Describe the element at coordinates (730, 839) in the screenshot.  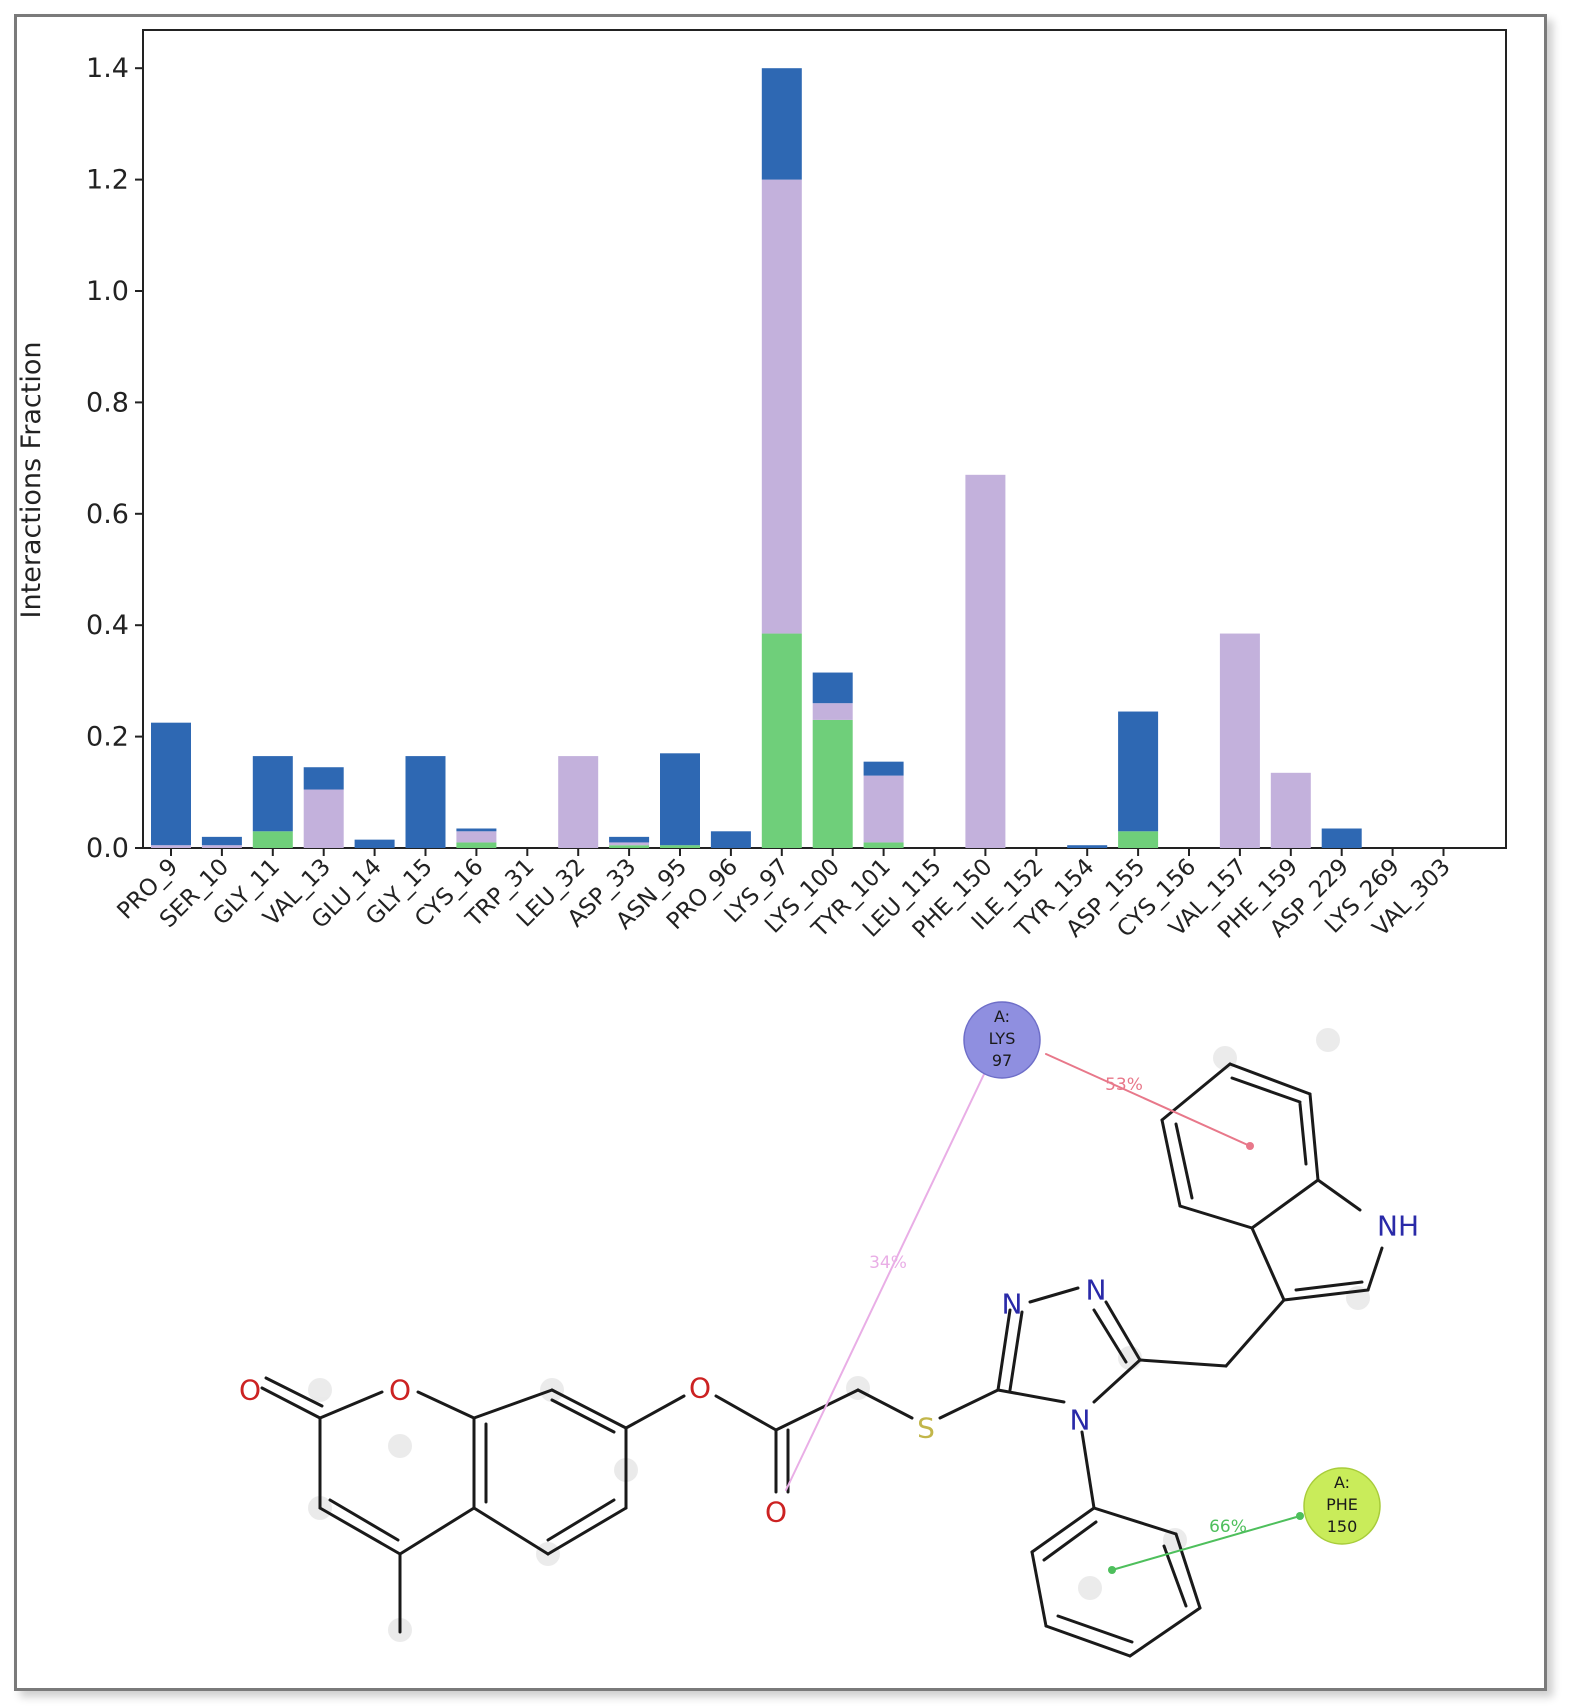
I see `bar-pro-96-s2` at that location.